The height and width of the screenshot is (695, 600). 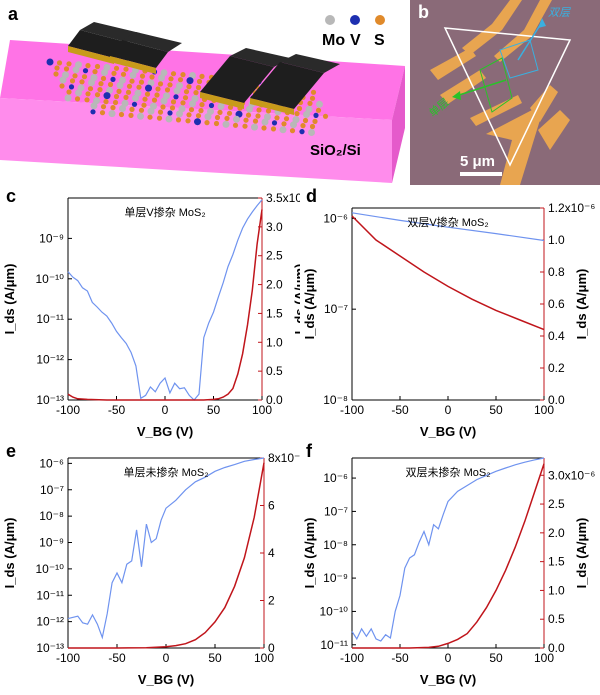 I want to click on y-left-tick-label: 10⁻¹³, so click(x=50, y=400).